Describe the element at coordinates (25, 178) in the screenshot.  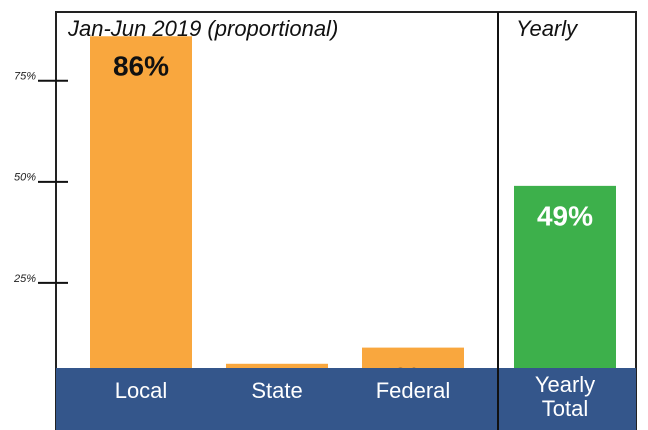
I see `y-tick-label: 50%` at that location.